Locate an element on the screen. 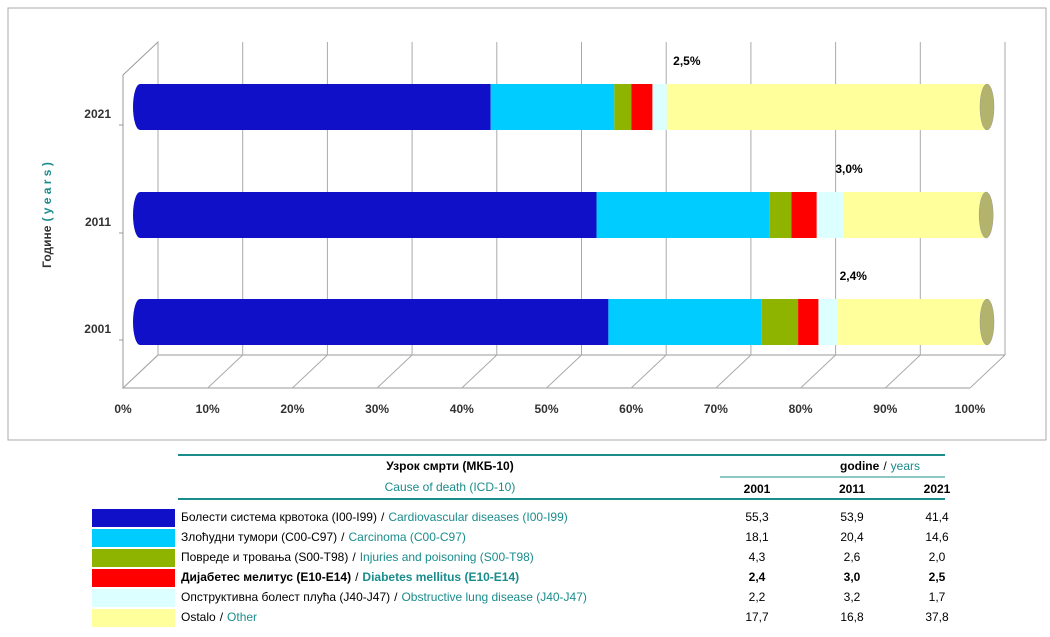 This screenshot has width=1050, height=637. cell-value: 2,2 is located at coordinates (757, 597).